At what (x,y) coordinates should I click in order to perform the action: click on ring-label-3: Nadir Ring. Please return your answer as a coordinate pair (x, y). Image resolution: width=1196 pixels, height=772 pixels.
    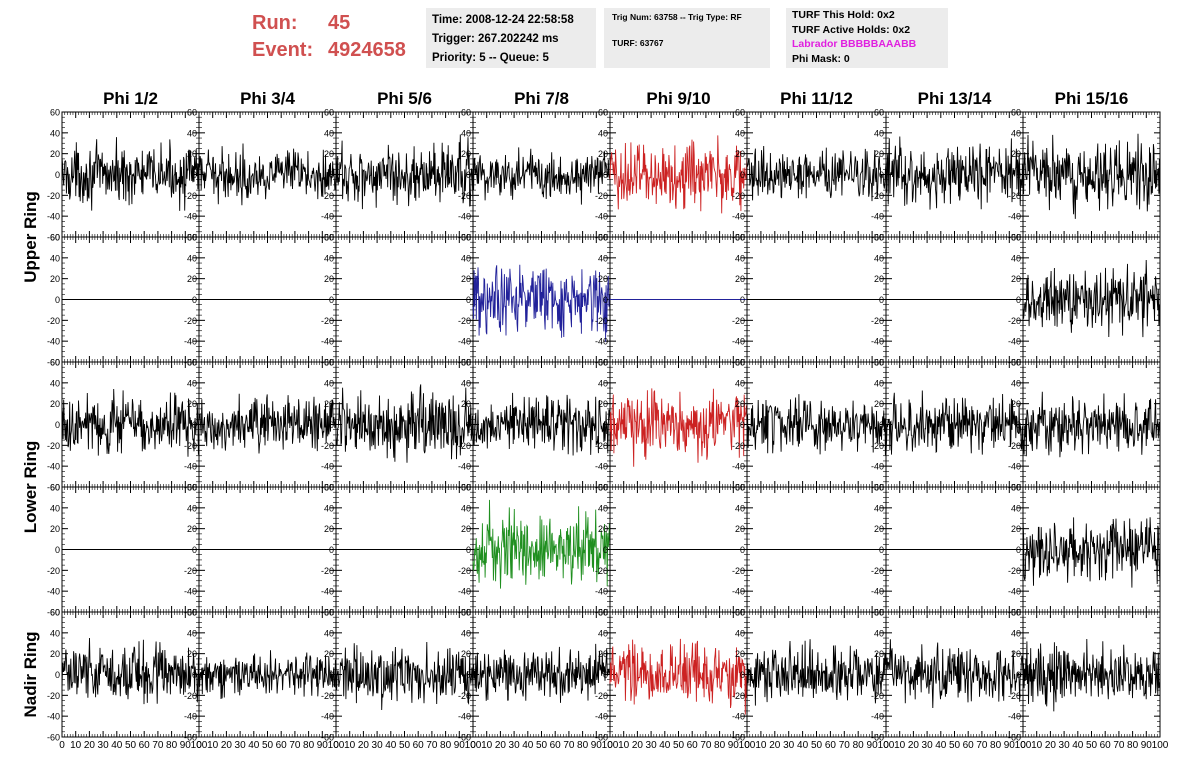
    Looking at the image, I should click on (30, 675).